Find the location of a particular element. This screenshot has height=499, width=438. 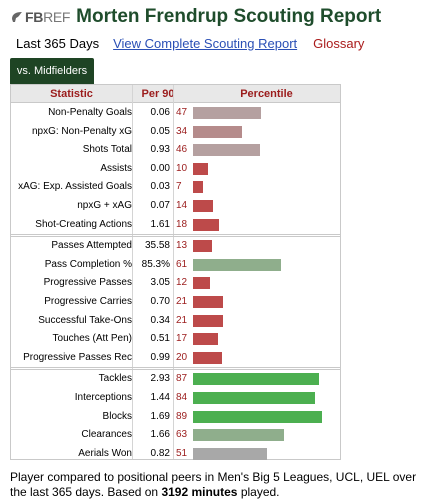

stat-label: Successful Take-Ons is located at coordinates (85, 320).